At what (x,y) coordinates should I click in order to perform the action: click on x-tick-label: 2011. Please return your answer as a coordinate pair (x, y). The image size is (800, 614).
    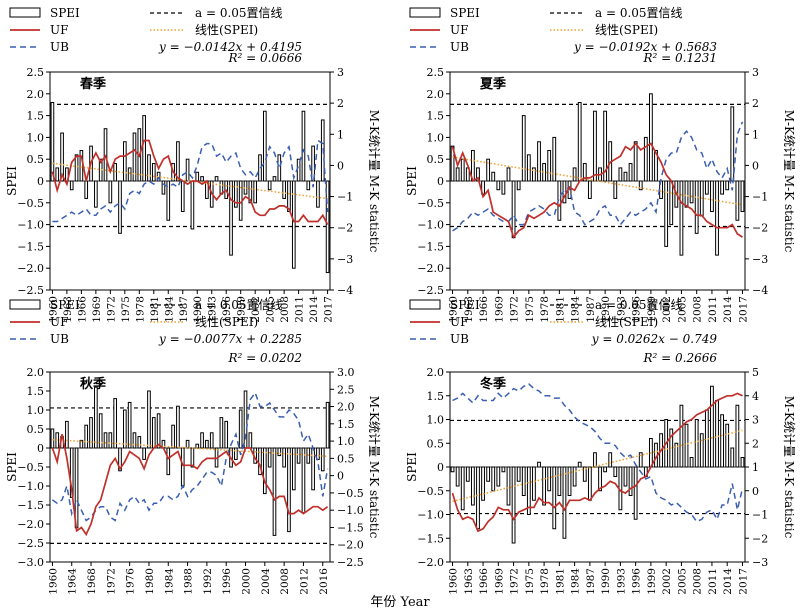
    Looking at the image, I should click on (300, 309).